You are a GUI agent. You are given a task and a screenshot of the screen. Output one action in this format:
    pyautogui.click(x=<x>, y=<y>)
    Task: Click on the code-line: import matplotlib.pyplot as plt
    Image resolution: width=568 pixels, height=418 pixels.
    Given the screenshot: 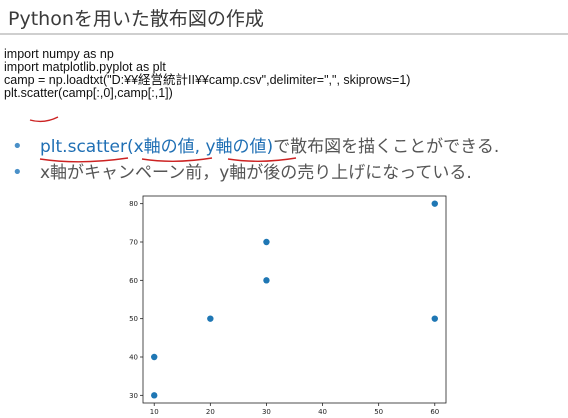 What is the action you would take?
    pyautogui.click(x=85, y=67)
    